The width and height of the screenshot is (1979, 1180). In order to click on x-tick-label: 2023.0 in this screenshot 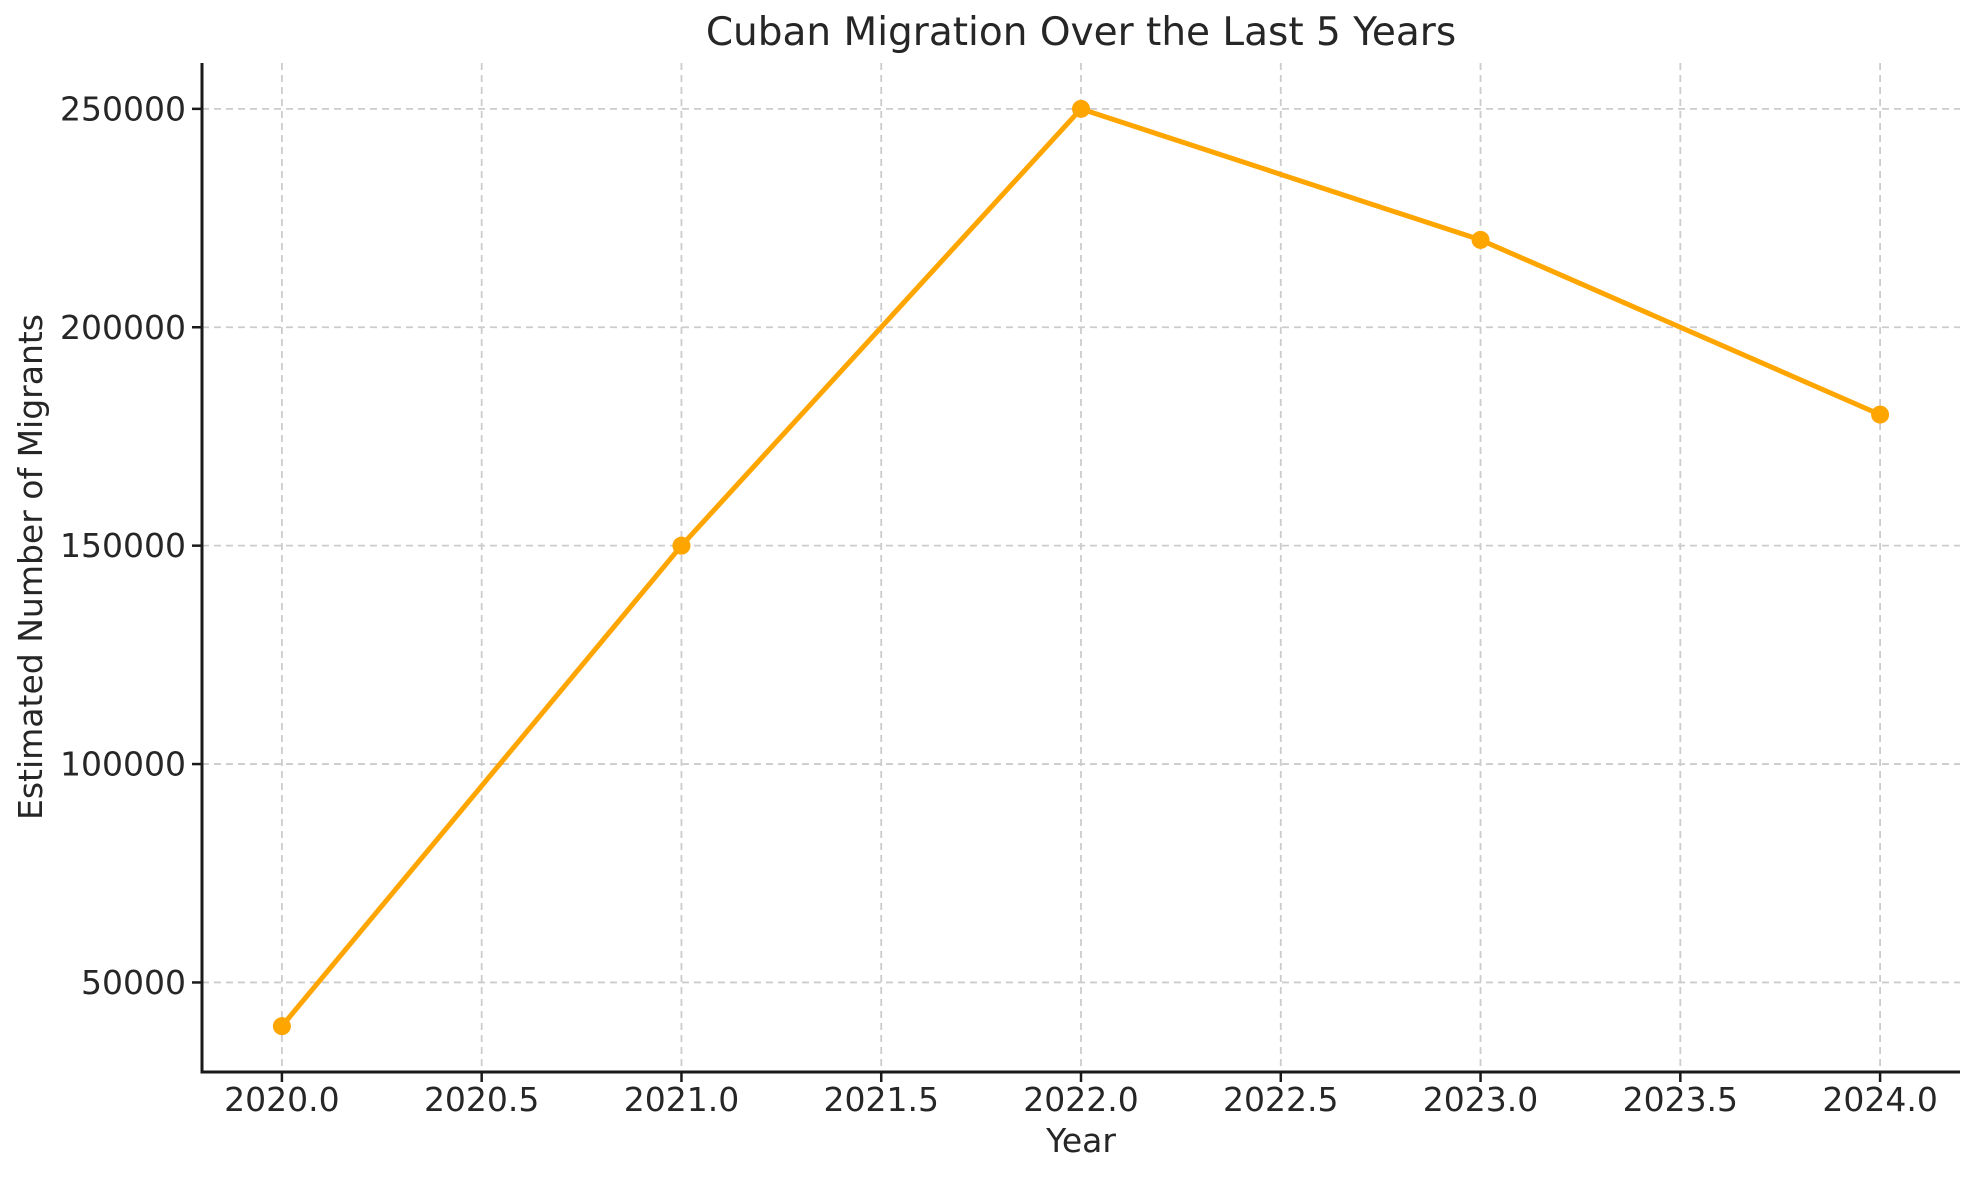, I will do `click(1480, 1099)`.